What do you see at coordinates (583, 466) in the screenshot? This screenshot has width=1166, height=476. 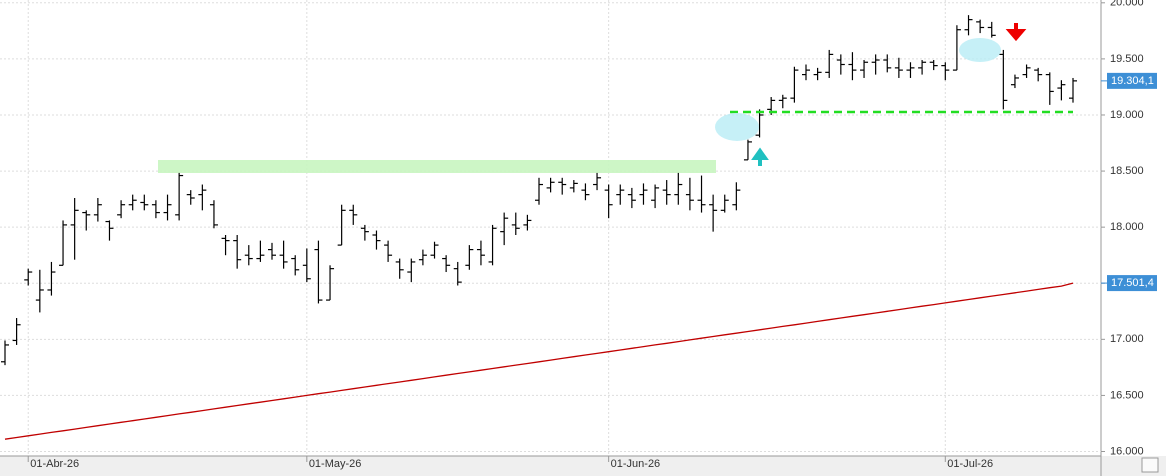 I see `x-axis-strip` at bounding box center [583, 466].